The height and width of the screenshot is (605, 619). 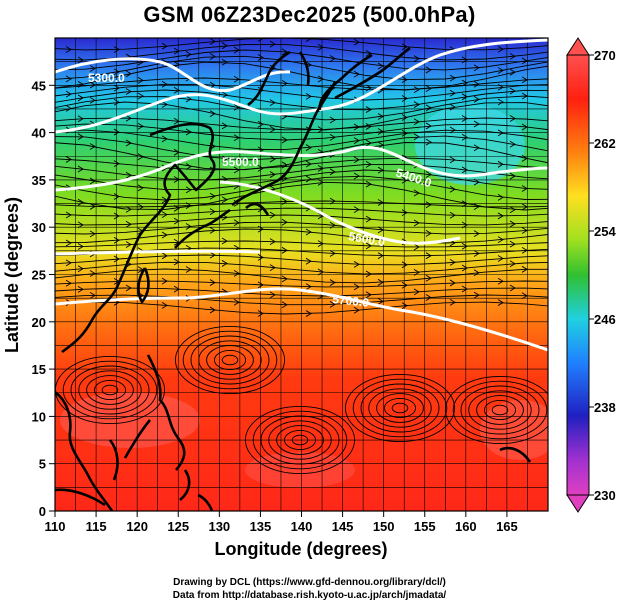 What do you see at coordinates (591, 275) in the screenshot?
I see `colorbar: 270 262 254 246 238 230` at bounding box center [591, 275].